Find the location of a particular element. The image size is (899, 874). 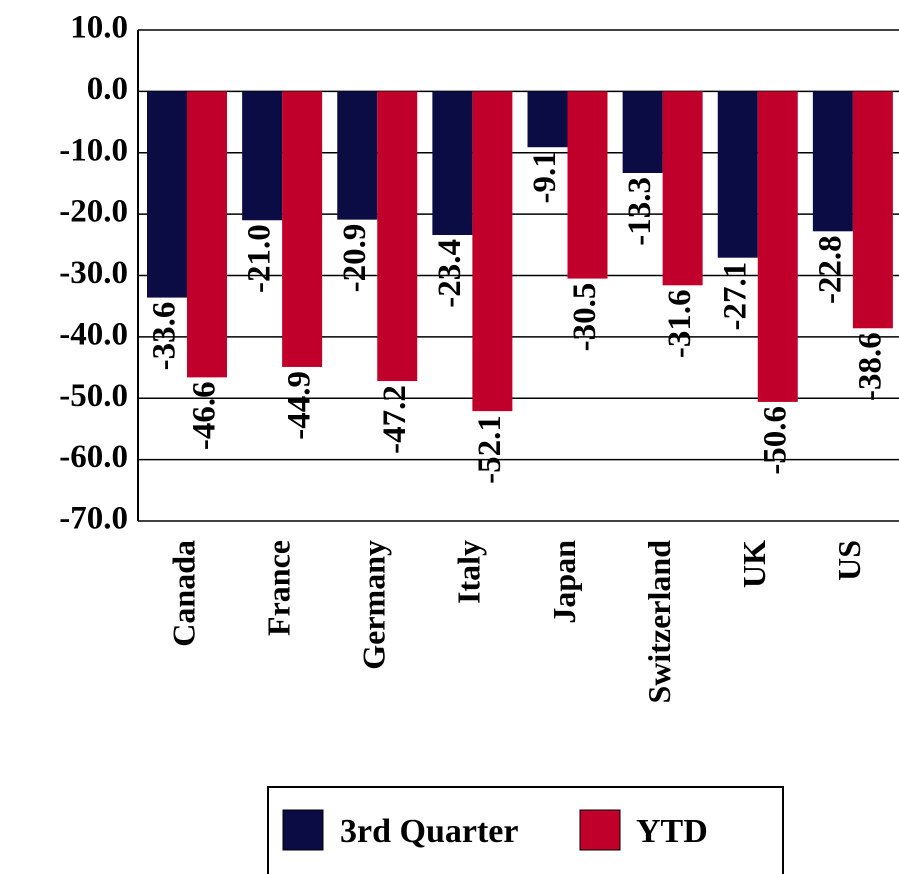

data-label: -13.3 is located at coordinates (640, 211).